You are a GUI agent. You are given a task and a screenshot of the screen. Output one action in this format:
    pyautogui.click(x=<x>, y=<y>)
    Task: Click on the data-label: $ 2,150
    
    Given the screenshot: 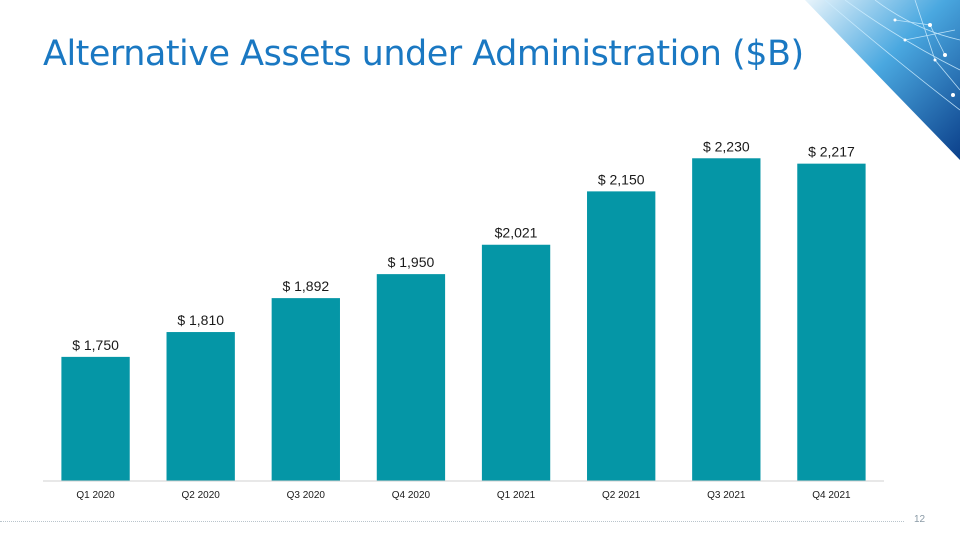 What is the action you would take?
    pyautogui.click(x=621, y=179)
    